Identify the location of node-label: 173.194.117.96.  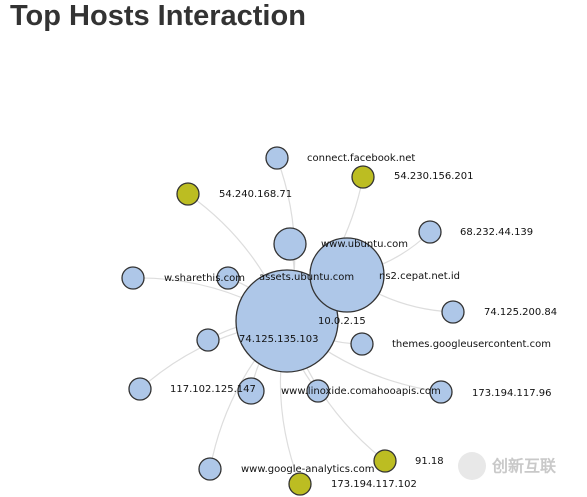
(512, 393).